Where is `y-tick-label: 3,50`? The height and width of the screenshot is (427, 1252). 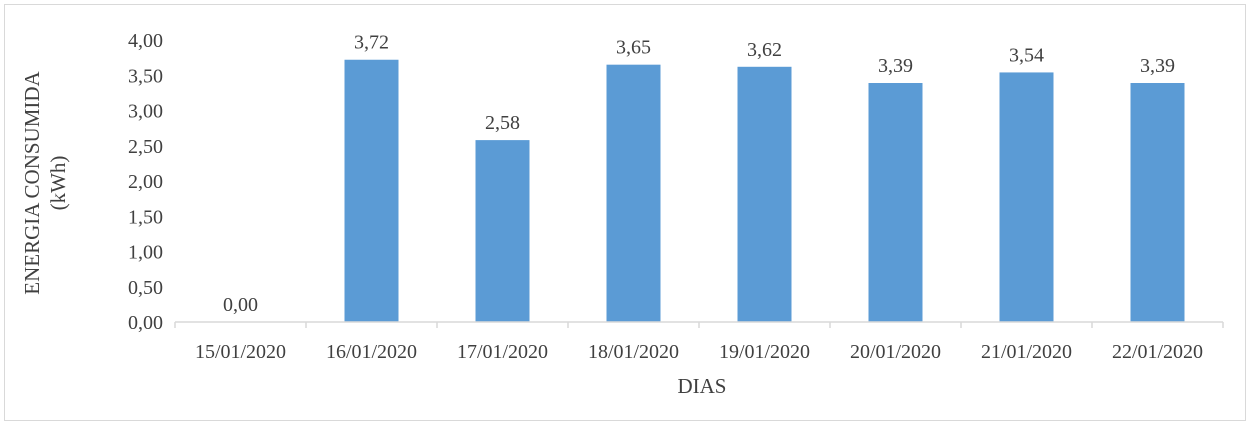 y-tick-label: 3,50 is located at coordinates (145, 76).